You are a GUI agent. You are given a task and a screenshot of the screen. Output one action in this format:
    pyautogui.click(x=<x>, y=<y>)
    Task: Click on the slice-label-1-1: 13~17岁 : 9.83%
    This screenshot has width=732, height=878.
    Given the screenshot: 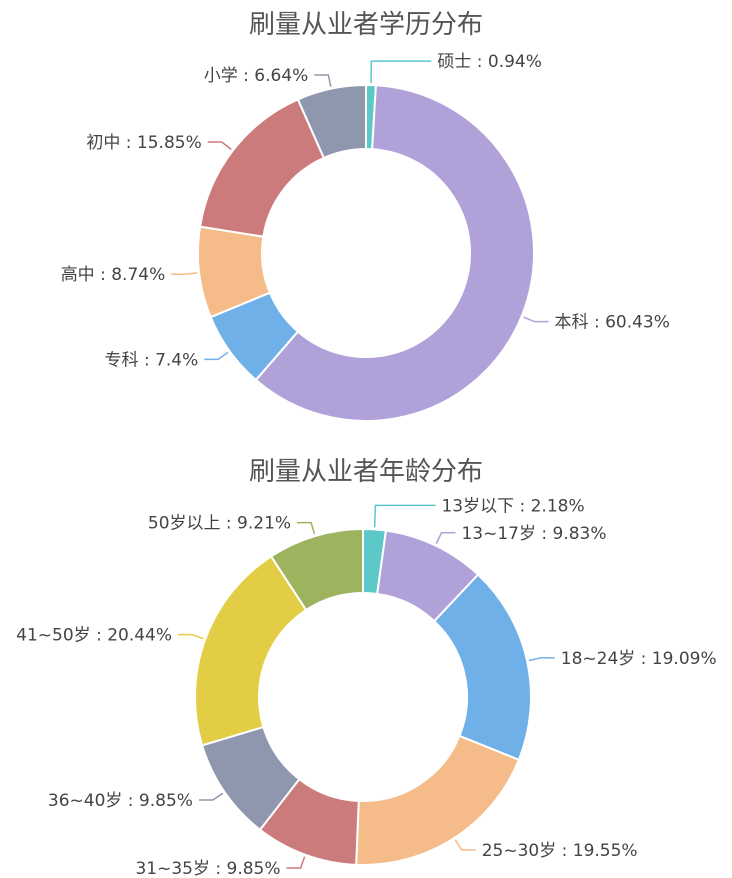 What is the action you would take?
    pyautogui.click(x=533, y=534)
    